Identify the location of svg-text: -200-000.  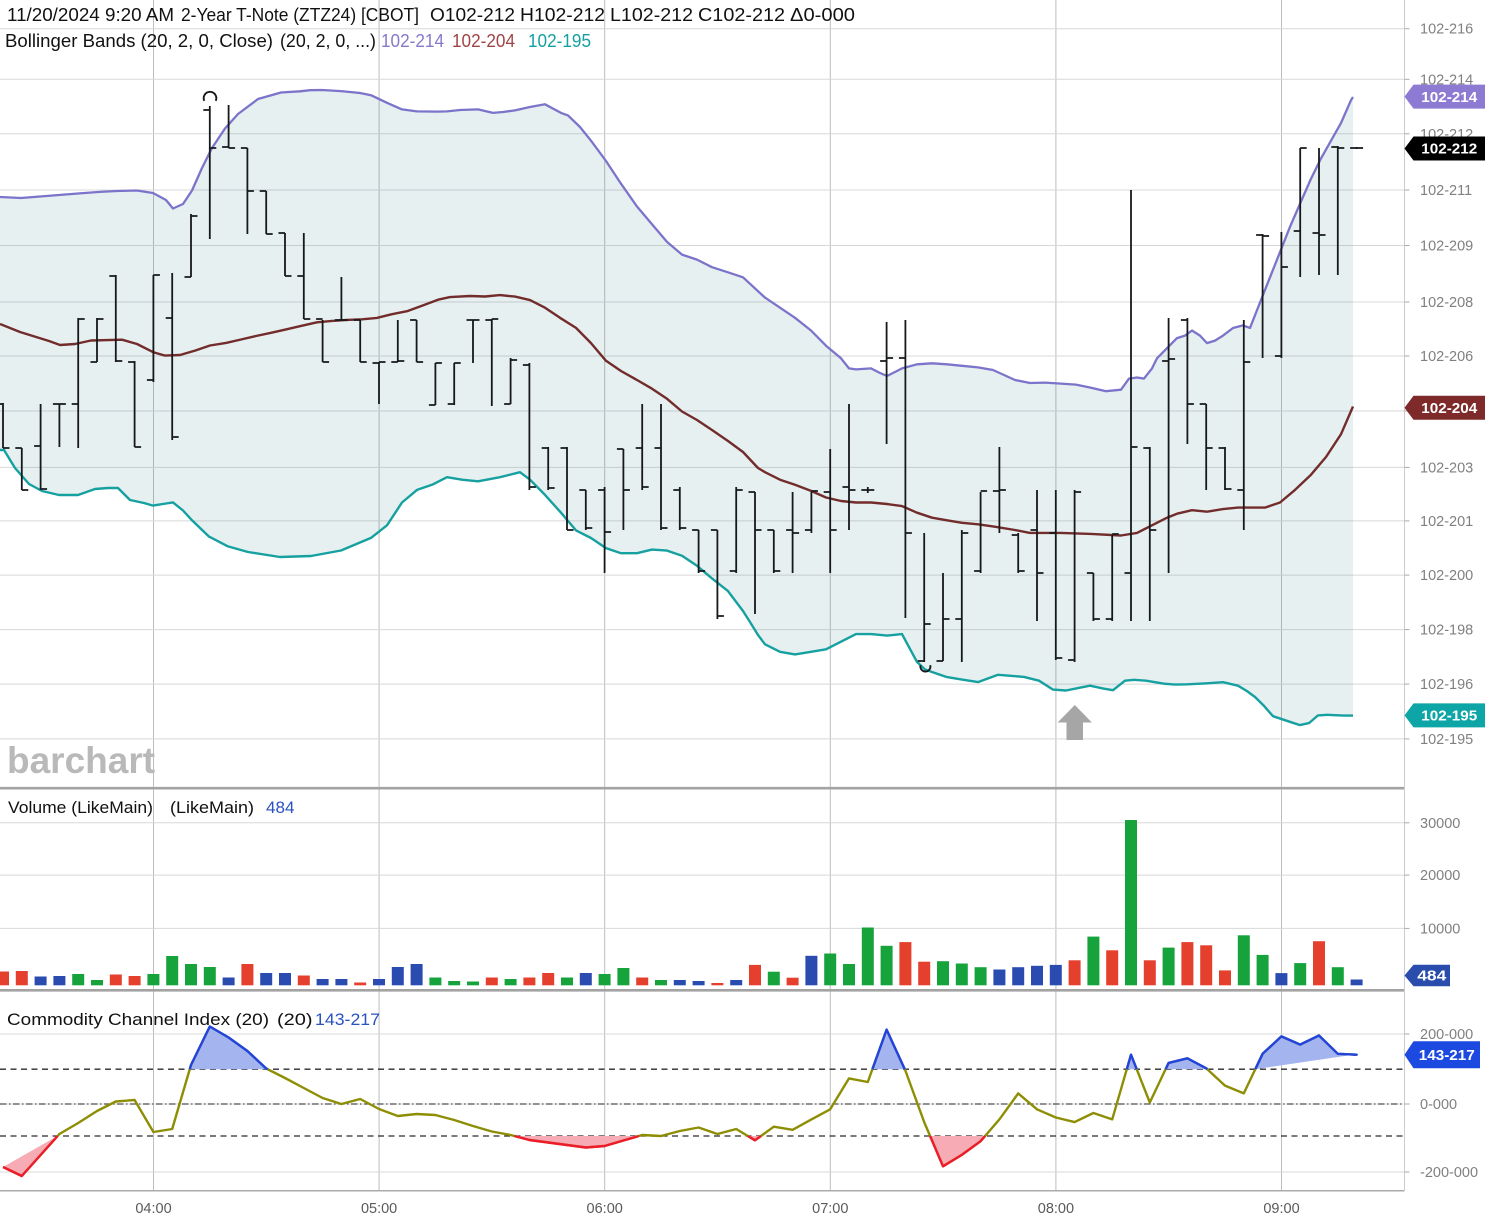
(1449, 1173).